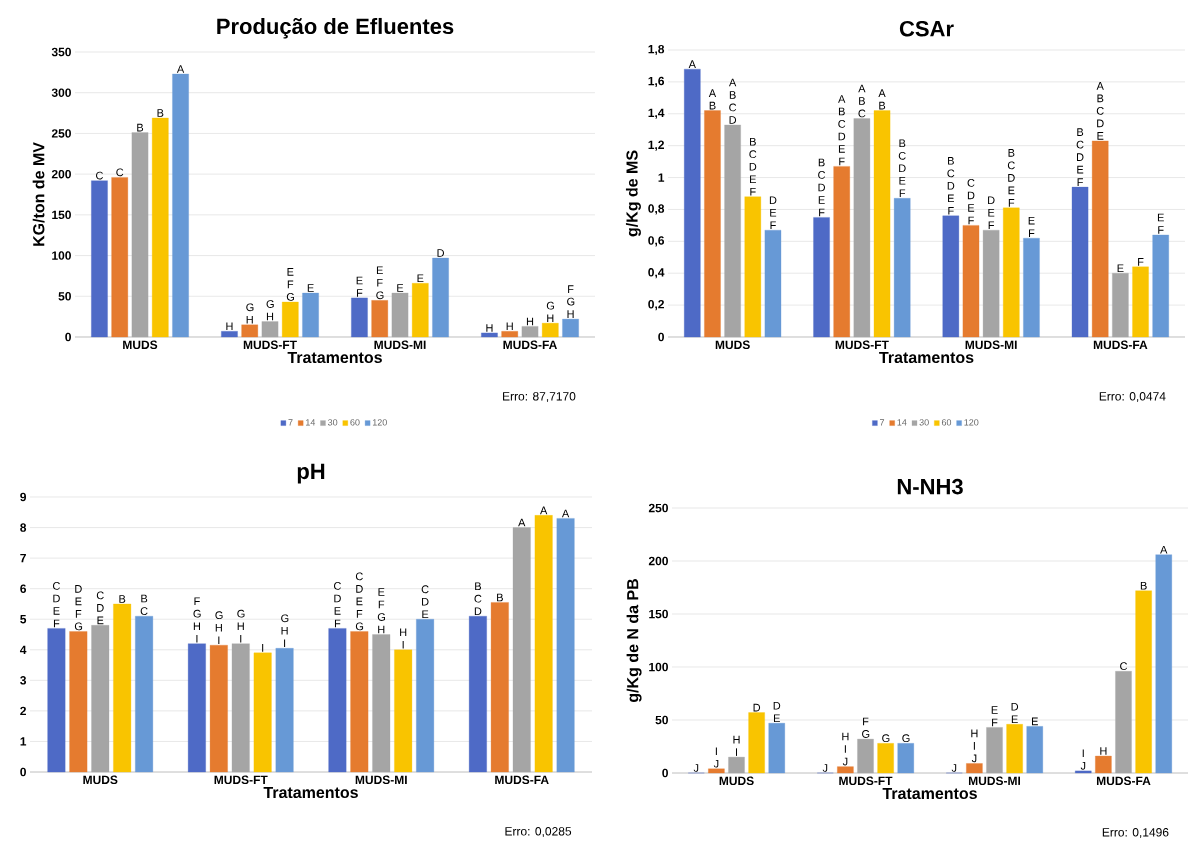  Describe the element at coordinates (773, 212) in the screenshot. I see `data-label: D E F` at that location.